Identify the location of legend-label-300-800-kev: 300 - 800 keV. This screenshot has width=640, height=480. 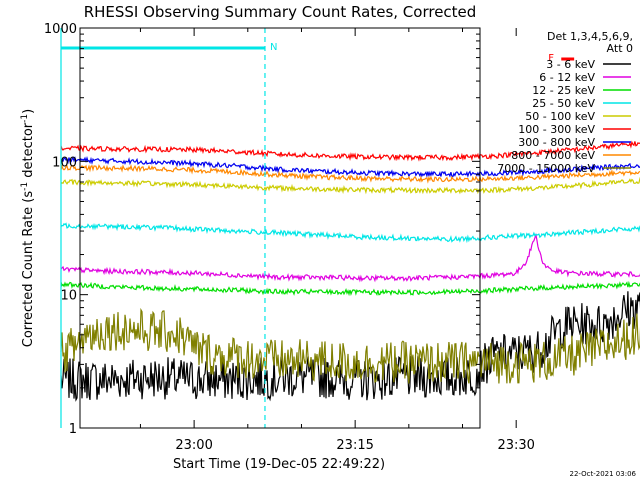
(556, 142).